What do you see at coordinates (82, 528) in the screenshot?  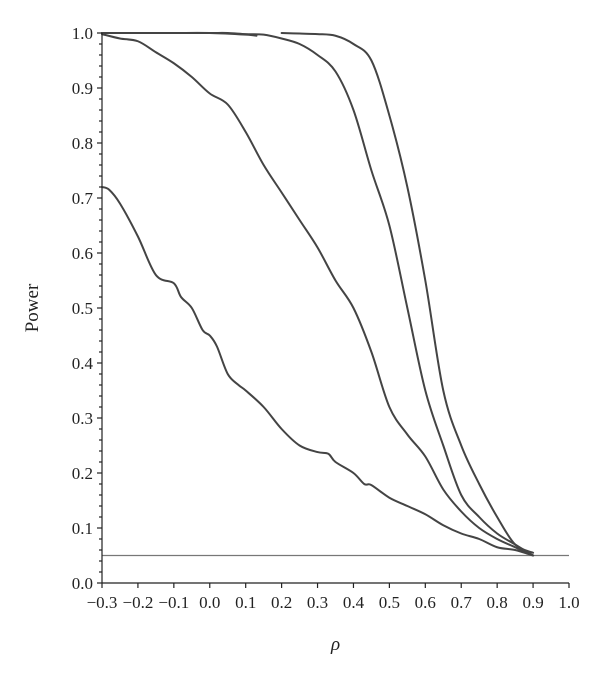 I see `y-tick-label: 0.1` at bounding box center [82, 528].